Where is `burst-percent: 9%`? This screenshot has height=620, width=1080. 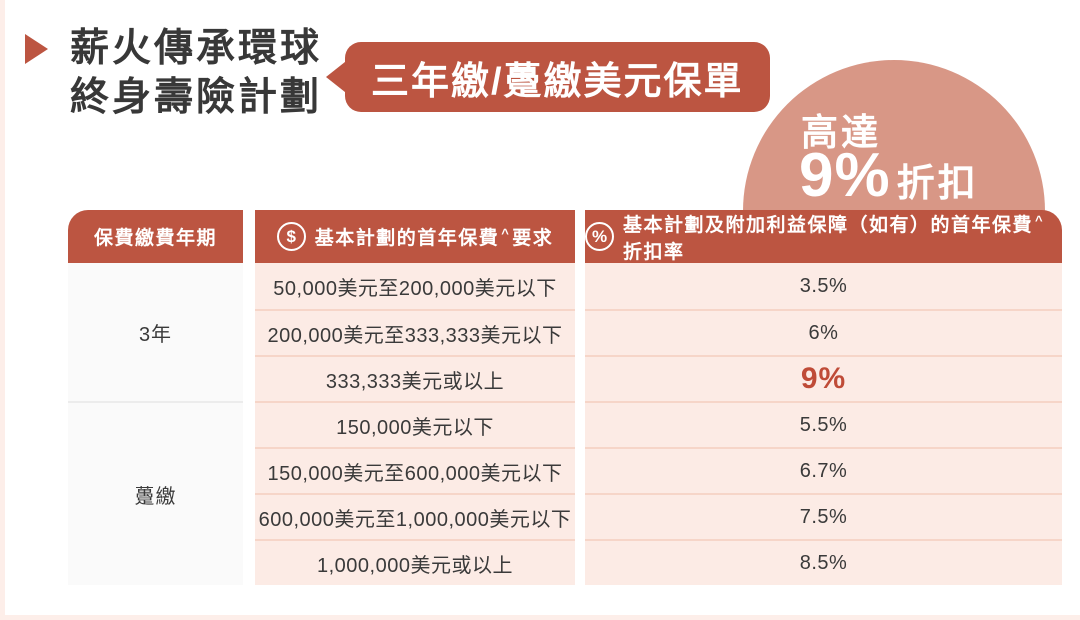
burst-percent: 9% is located at coordinates (845, 175).